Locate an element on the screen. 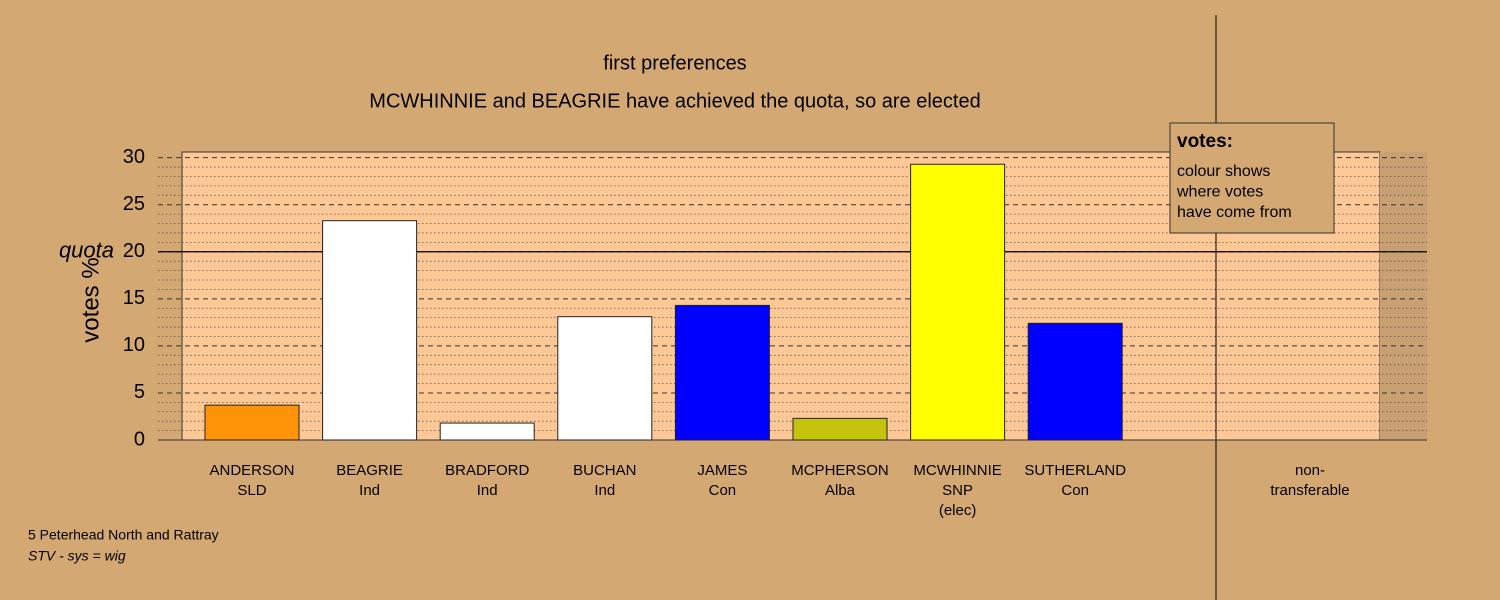 This screenshot has height=600, width=1500. y-tick-label: 20 is located at coordinates (134, 251).